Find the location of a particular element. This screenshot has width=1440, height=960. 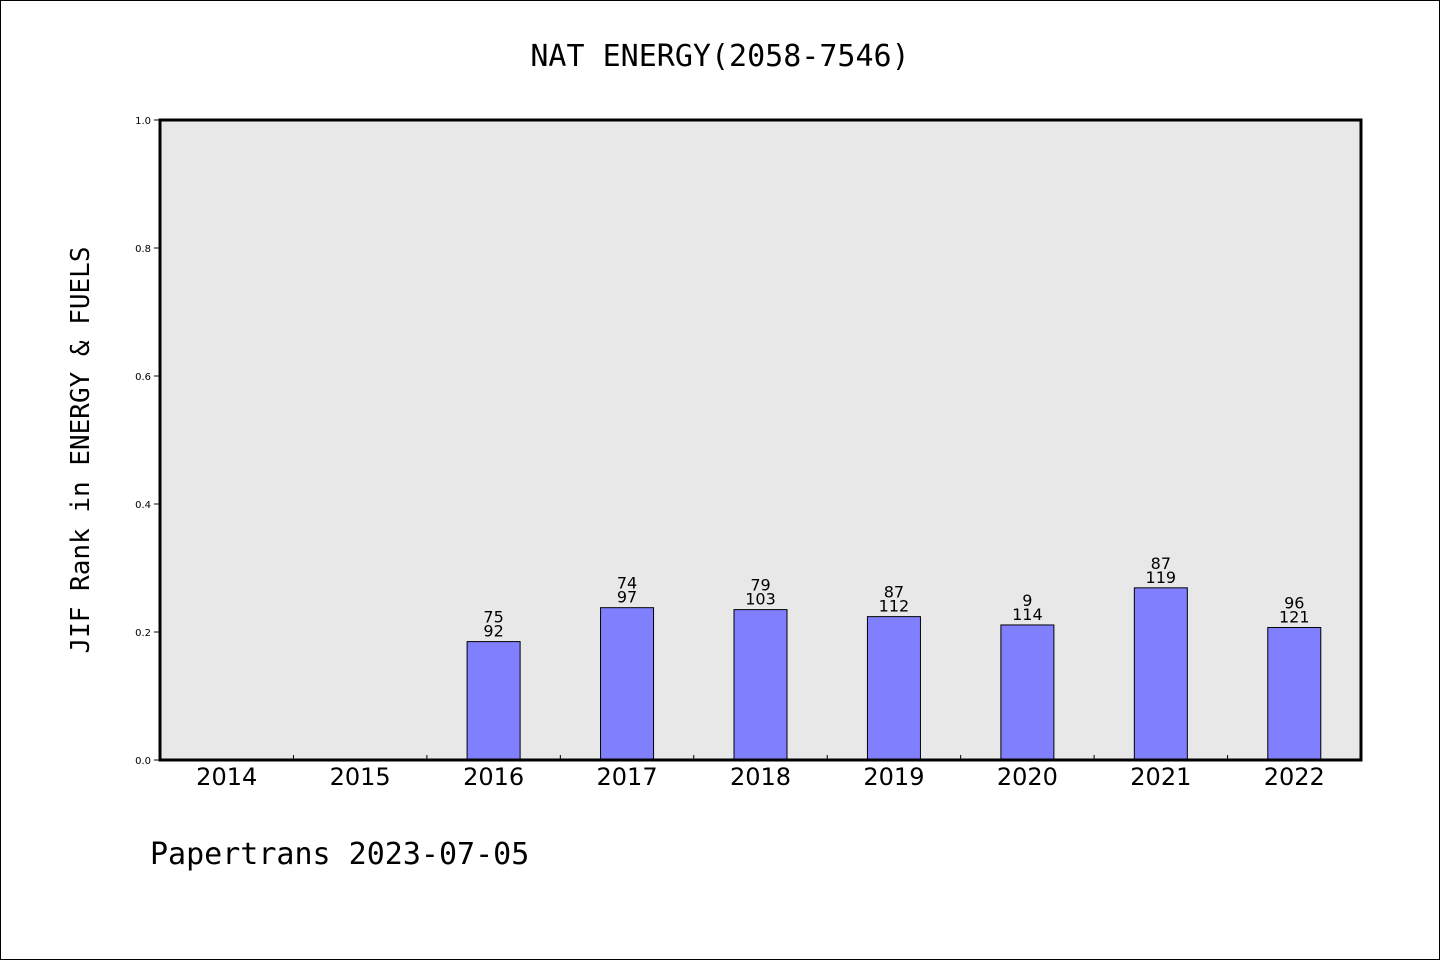

bar-total-label: 114 is located at coordinates (1027, 614).